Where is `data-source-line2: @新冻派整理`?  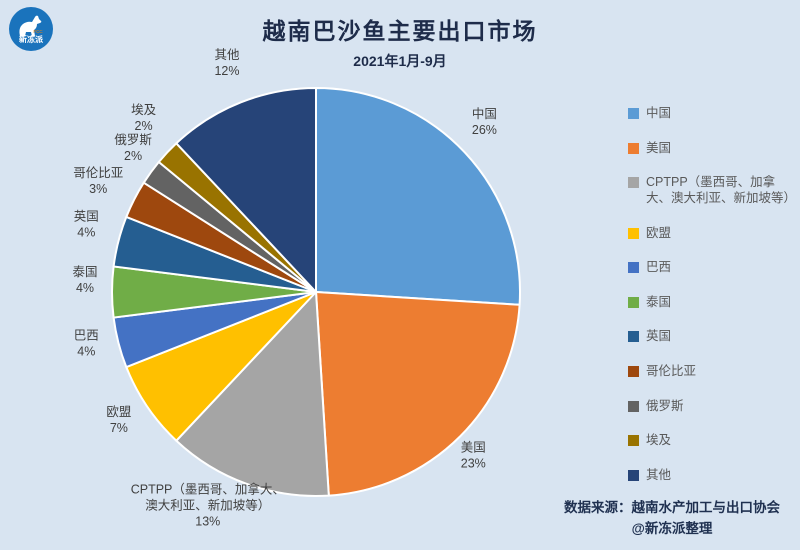 data-source-line2: @新冻派整理 is located at coordinates (672, 529).